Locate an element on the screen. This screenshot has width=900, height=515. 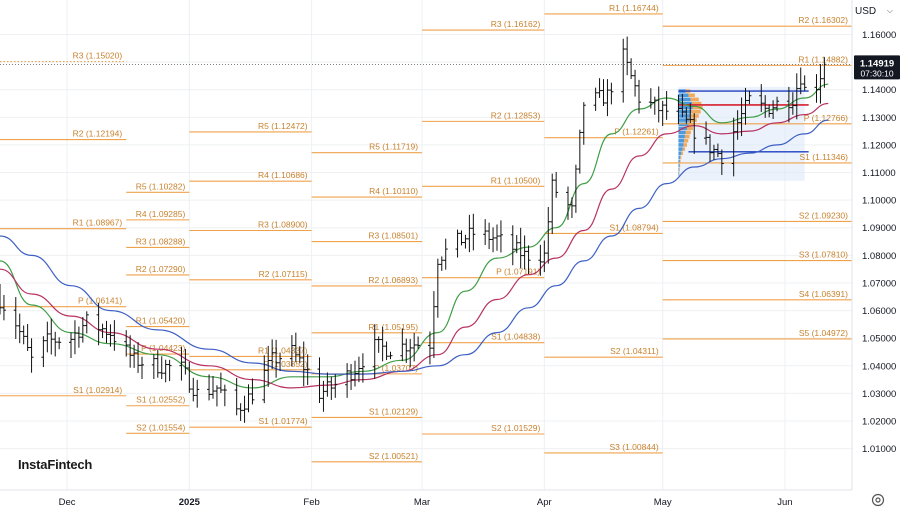
pivot-label: R2 (1.07115) is located at coordinates (283, 274).